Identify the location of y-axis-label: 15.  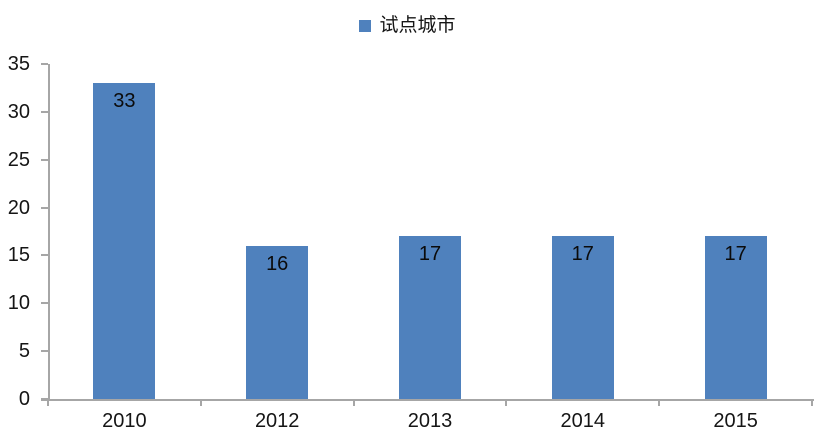
(18, 255).